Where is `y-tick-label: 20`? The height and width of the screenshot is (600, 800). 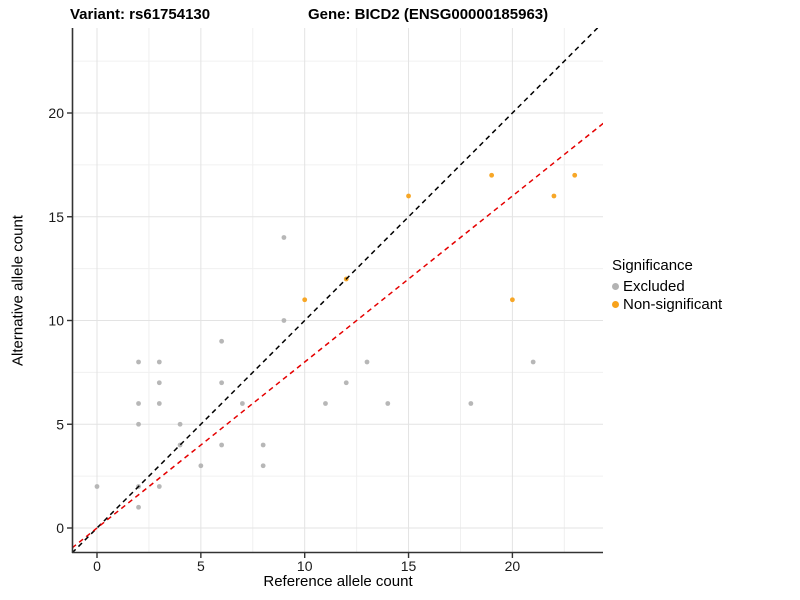
y-tick-label: 20 is located at coordinates (56, 113).